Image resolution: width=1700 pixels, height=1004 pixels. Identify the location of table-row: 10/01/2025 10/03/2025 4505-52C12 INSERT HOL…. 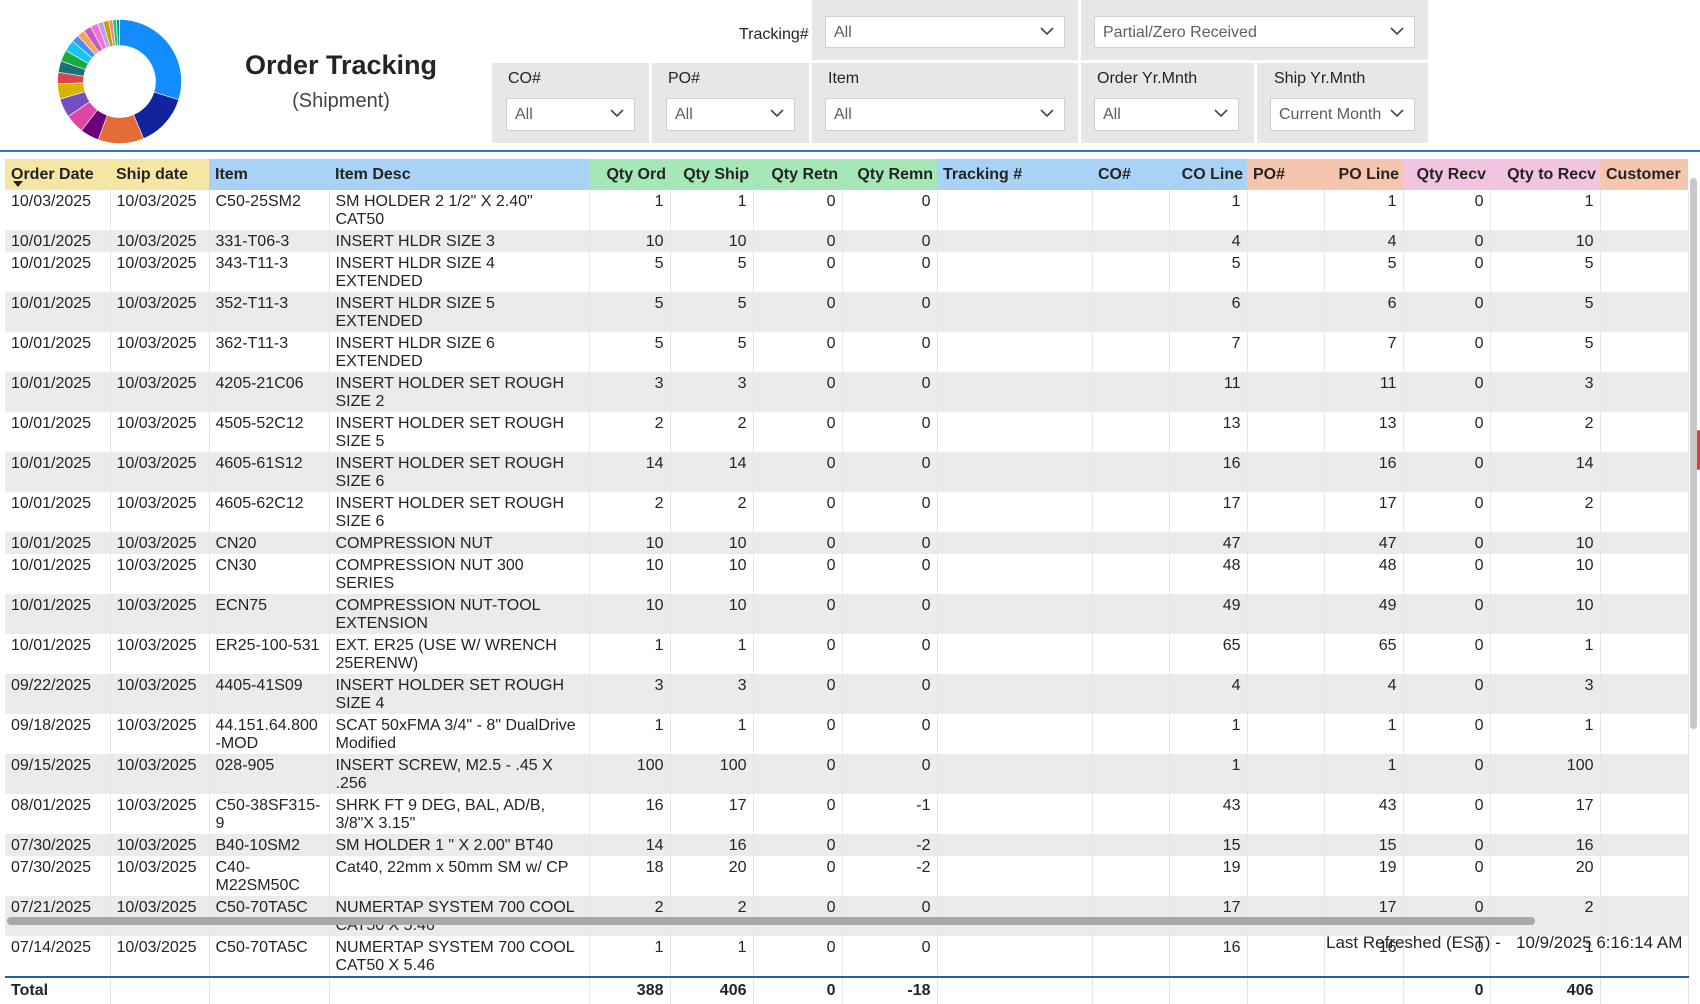
(847, 432).